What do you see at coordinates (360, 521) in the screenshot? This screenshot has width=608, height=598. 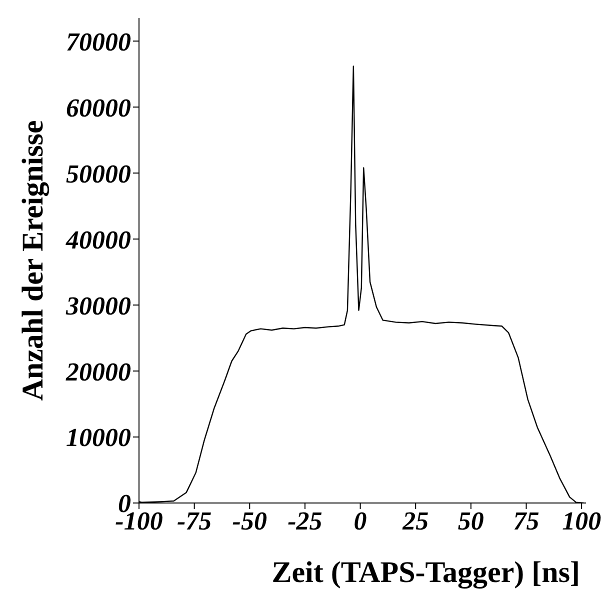 I see `x-tick-label: 0` at bounding box center [360, 521].